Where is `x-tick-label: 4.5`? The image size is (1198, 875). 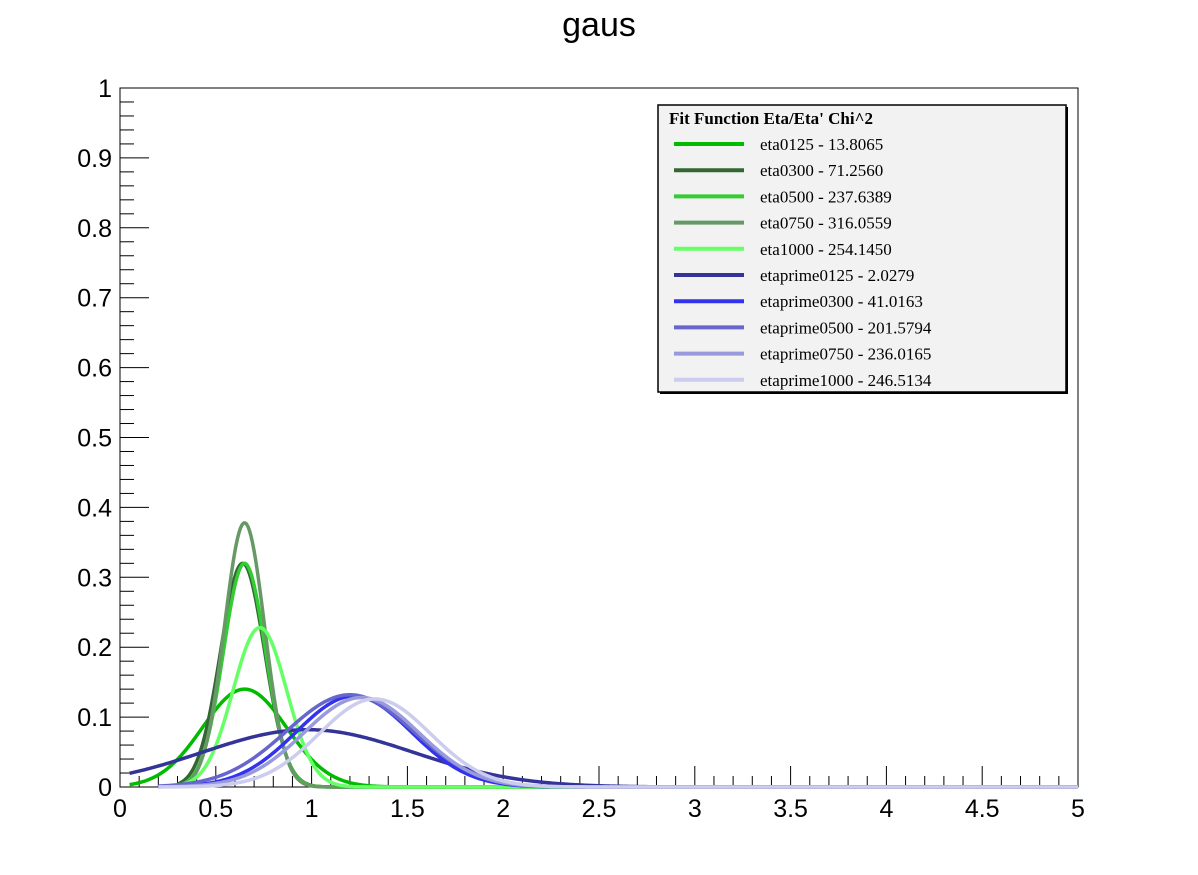 x-tick-label: 4.5 is located at coordinates (982, 809).